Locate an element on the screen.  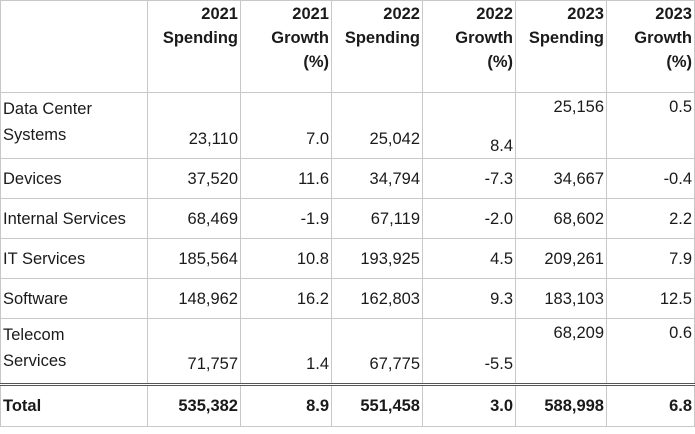
cell-2022-growth: 8.4 is located at coordinates (469, 125).